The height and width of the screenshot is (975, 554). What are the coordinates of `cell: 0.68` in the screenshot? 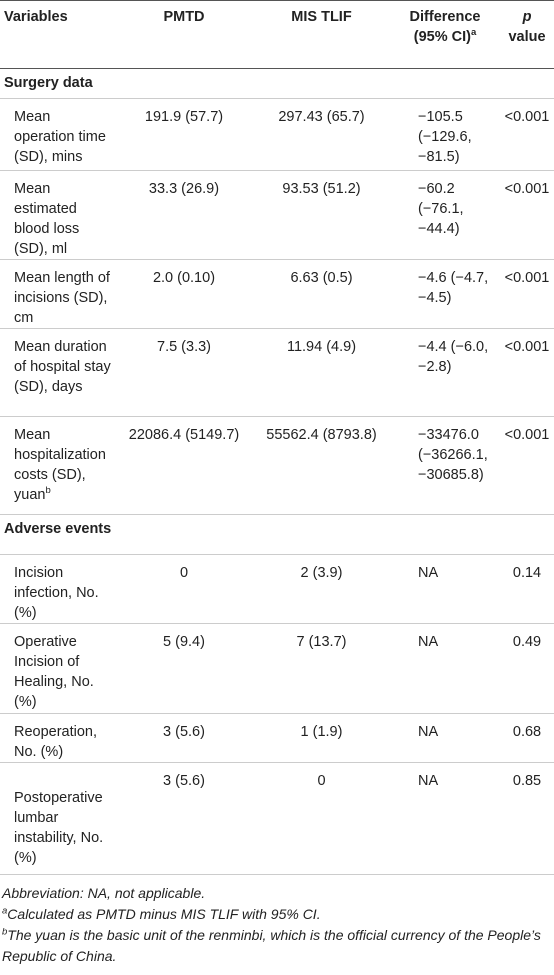 It's located at (527, 738).